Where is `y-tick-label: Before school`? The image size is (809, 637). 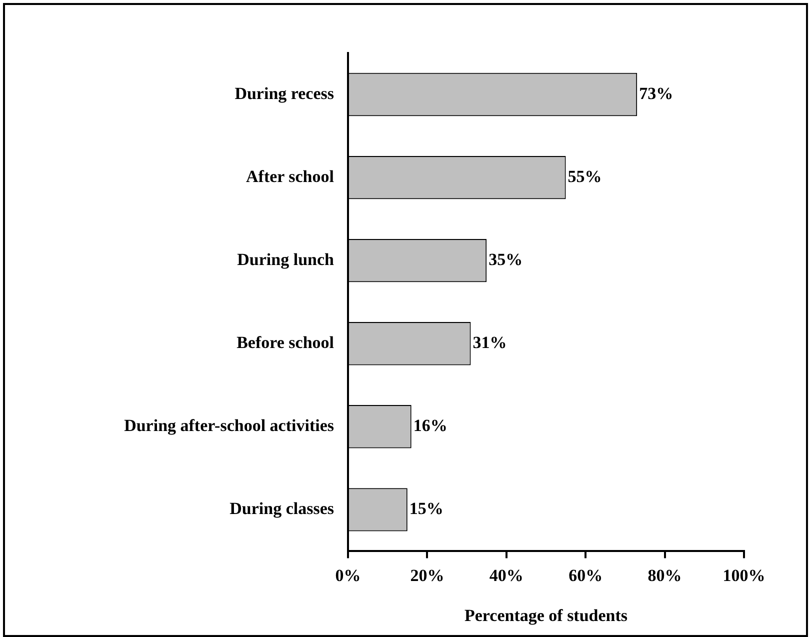
y-tick-label: Before school is located at coordinates (285, 342).